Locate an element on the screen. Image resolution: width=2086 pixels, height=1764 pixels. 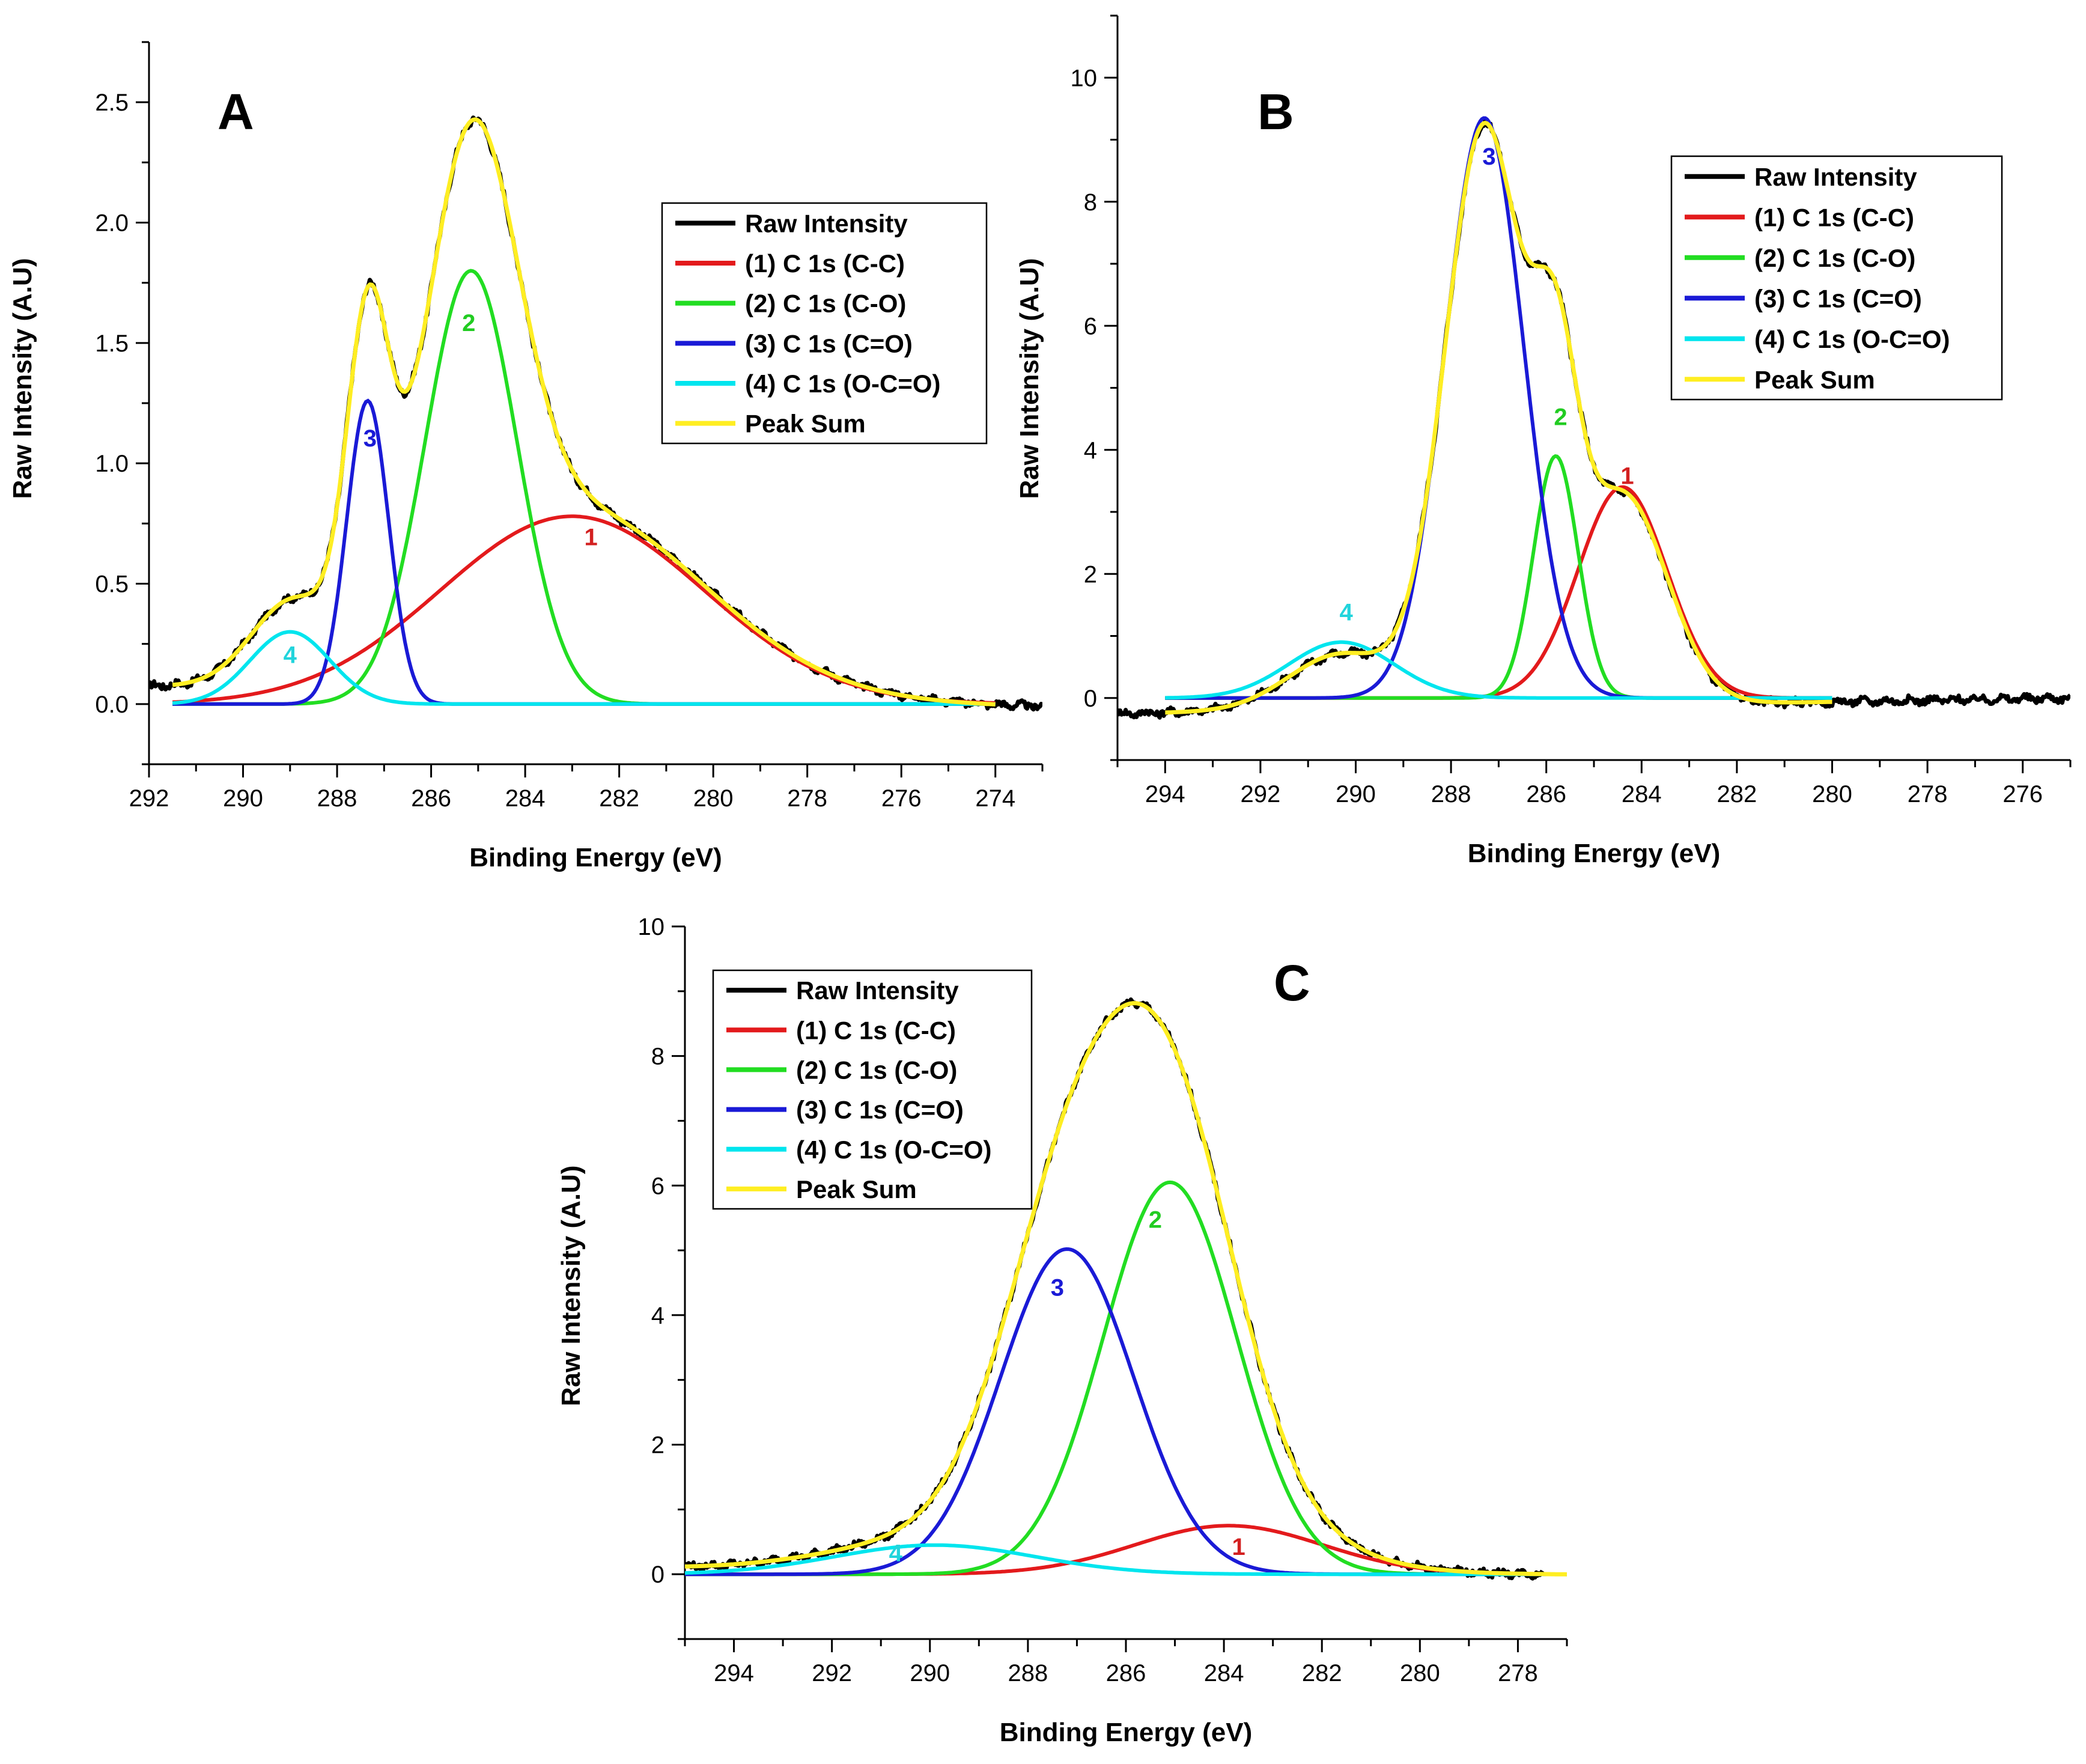
x-tick-label: 276 is located at coordinates (902, 799).